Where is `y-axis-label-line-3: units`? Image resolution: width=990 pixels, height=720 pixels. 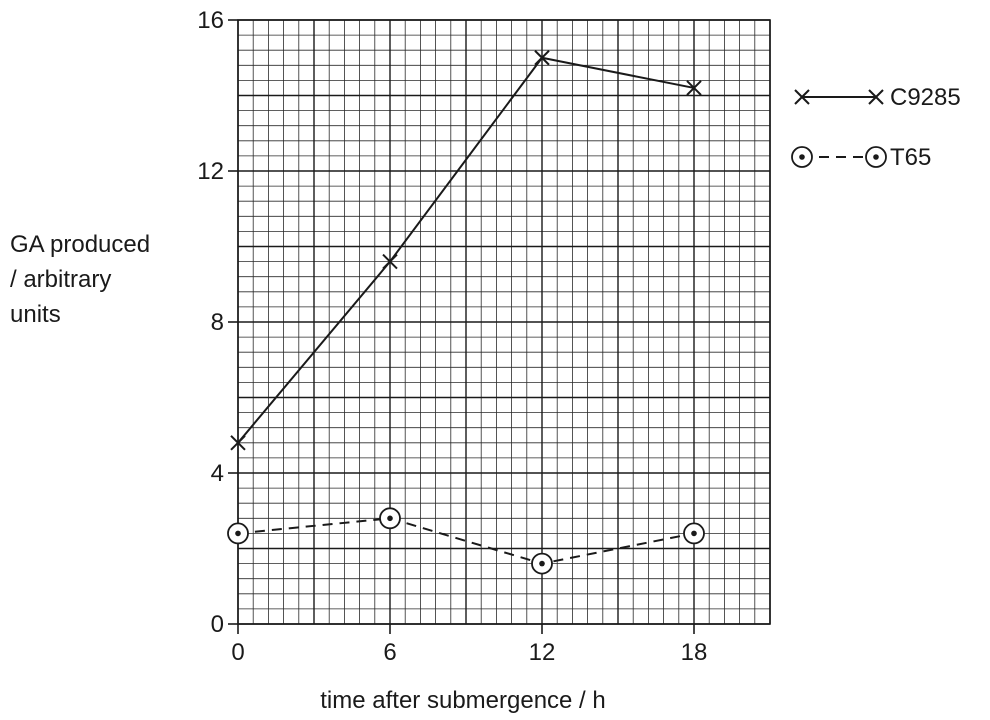 y-axis-label-line-3: units is located at coordinates (35, 314).